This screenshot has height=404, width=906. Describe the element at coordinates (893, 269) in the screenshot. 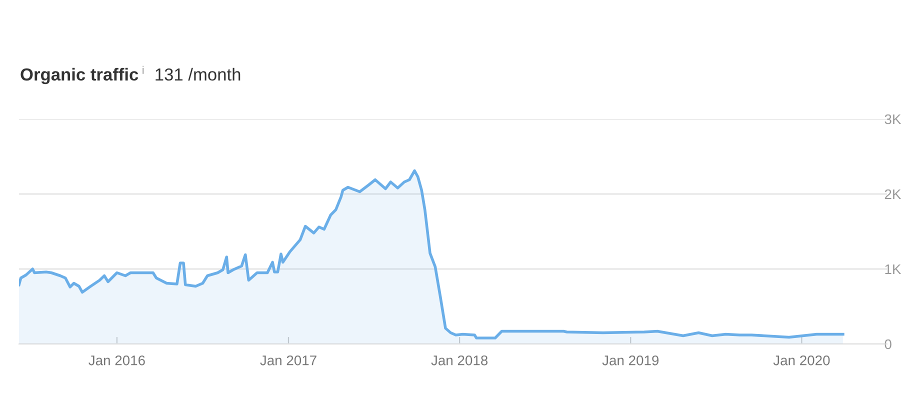

I see `y-tick-label: 1K` at that location.